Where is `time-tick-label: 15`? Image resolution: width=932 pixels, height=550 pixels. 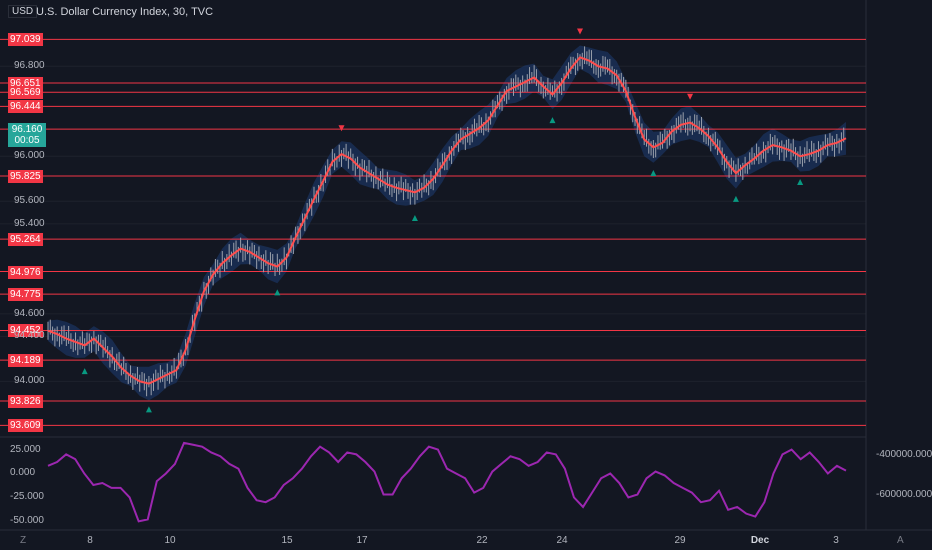
time-tick-label: 15 is located at coordinates (287, 540).